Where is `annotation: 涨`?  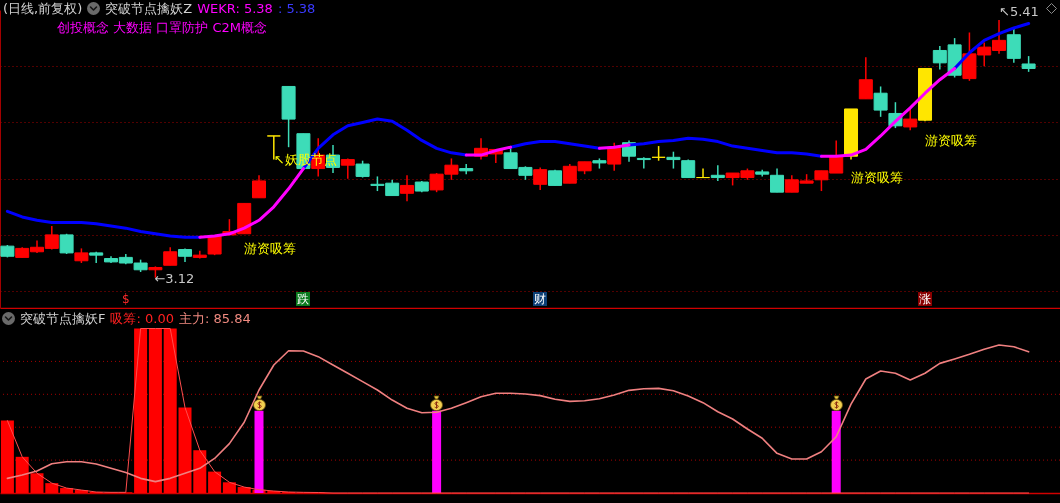
annotation: 涨 is located at coordinates (925, 299).